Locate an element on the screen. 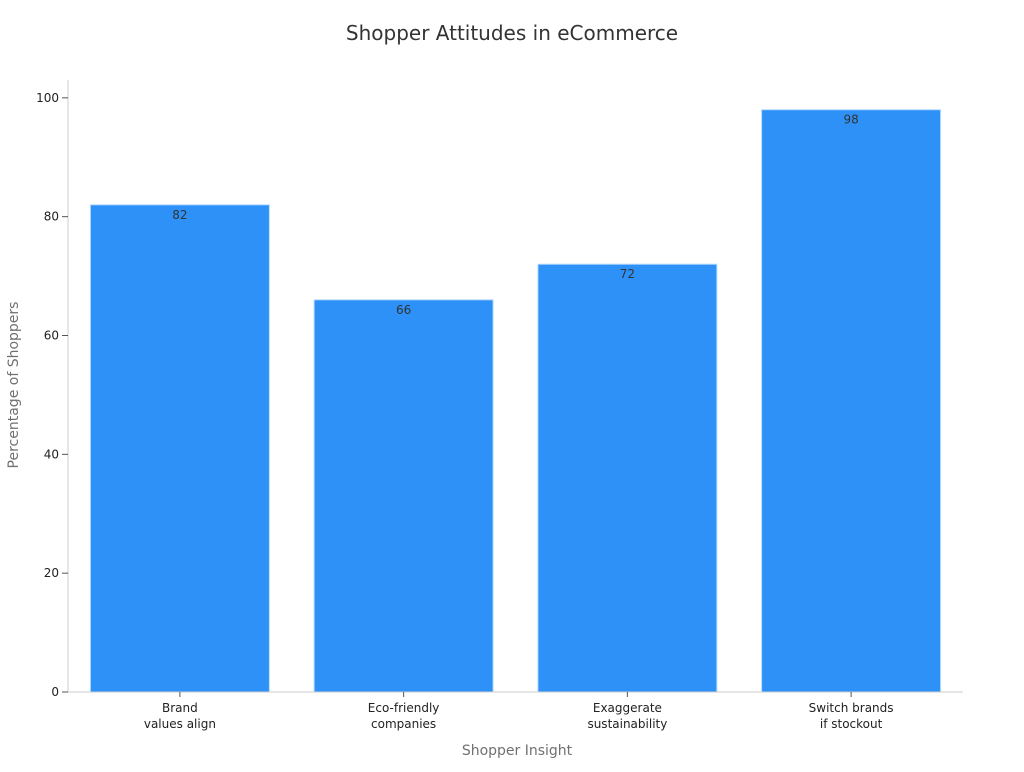 Image resolution: width=1024 pixels, height=772 pixels. x-tick-label-line: Switch brands is located at coordinates (851, 708).